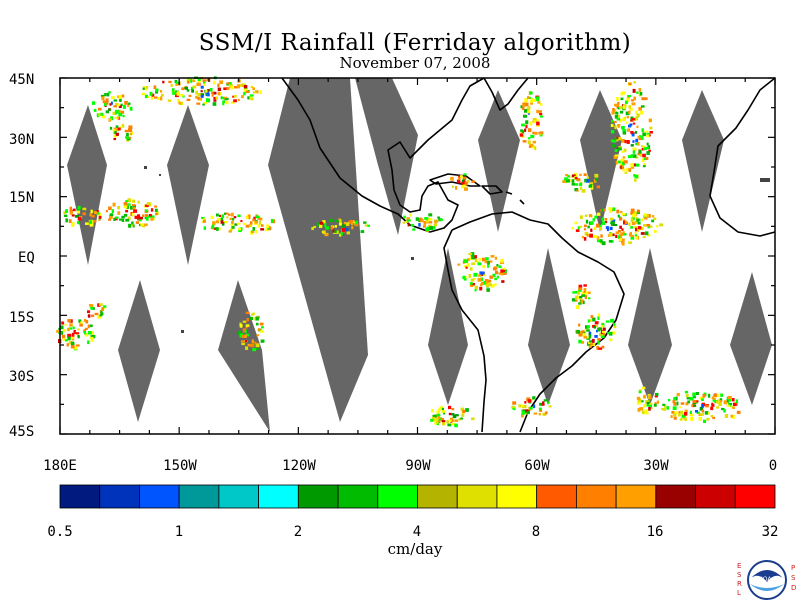 Image resolution: width=800 pixels, height=600 pixels. I want to click on svg-text: L, so click(739, 593).